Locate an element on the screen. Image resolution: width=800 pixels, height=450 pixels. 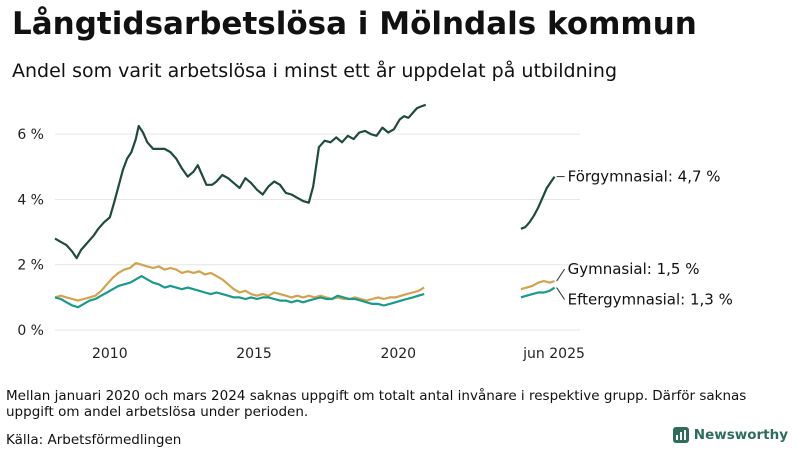
x-tick-label: jun 2025 is located at coordinates (553, 354).